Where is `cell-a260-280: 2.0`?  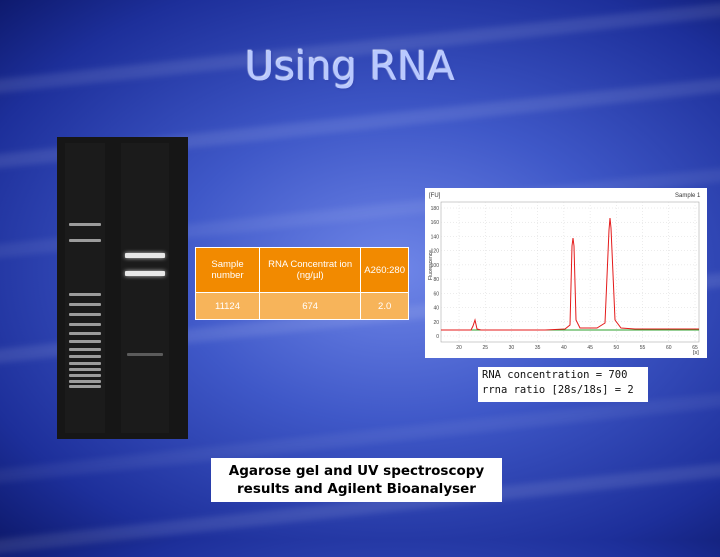 cell-a260-280: 2.0 is located at coordinates (384, 306).